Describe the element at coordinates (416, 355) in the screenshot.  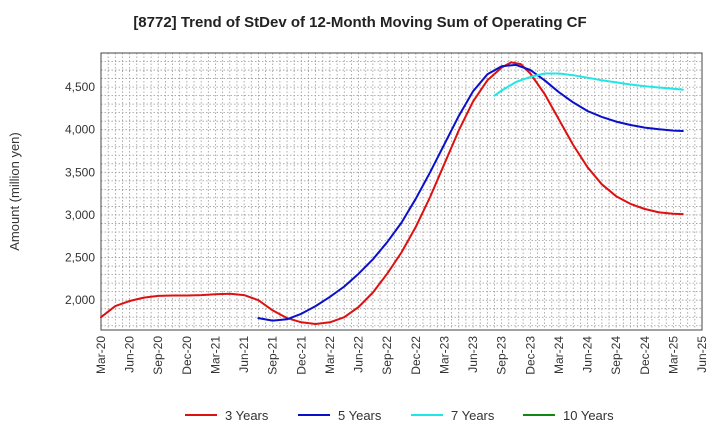
I see `x-tick-label: Dec-22` at that location.